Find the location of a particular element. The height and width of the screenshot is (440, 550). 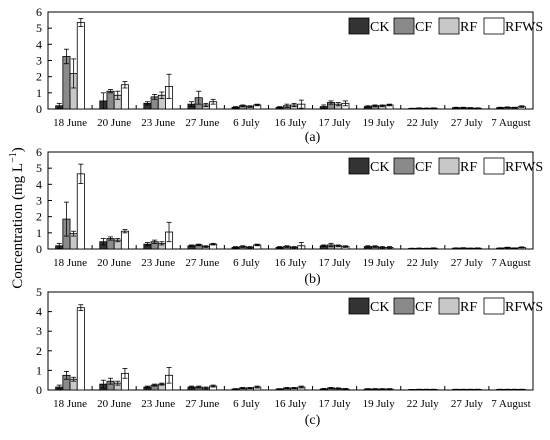

panel-label: (c) is located at coordinates (313, 420).